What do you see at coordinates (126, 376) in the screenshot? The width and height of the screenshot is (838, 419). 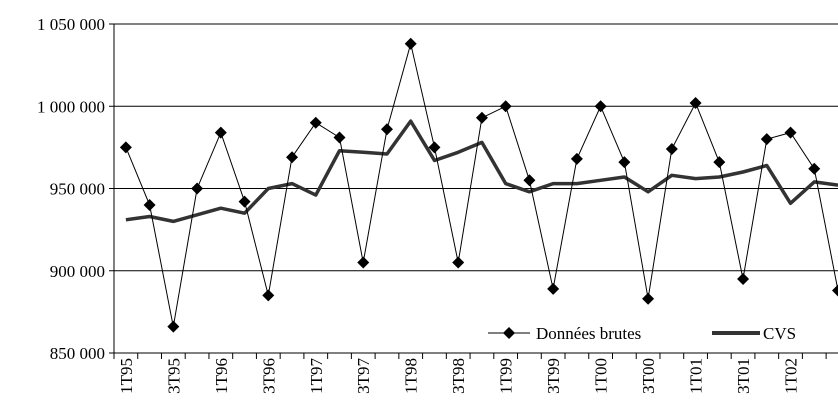 I see `x-tick-label: 1T95` at bounding box center [126, 376].